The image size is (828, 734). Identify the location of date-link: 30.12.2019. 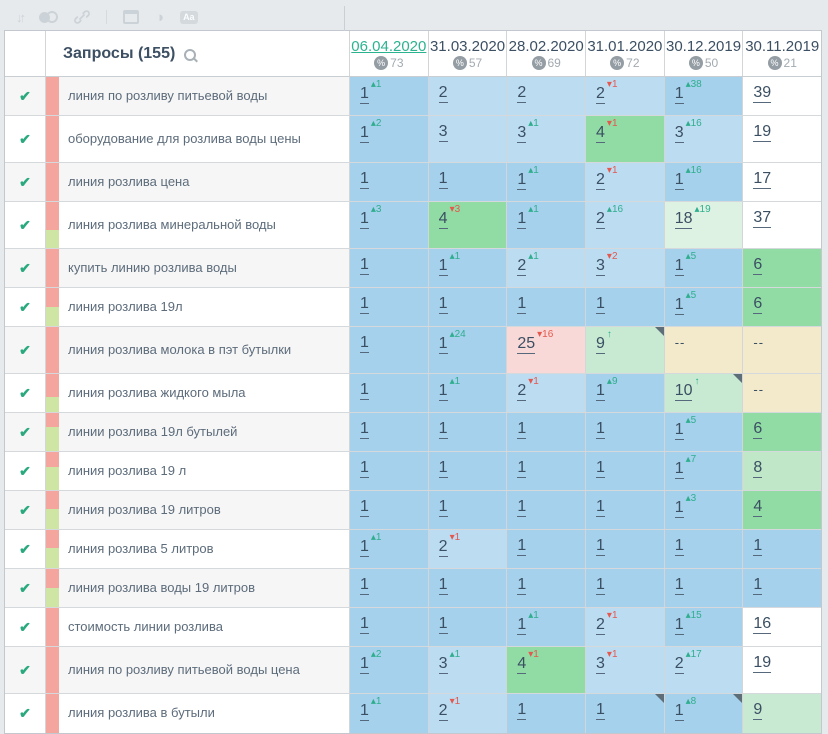
(703, 46).